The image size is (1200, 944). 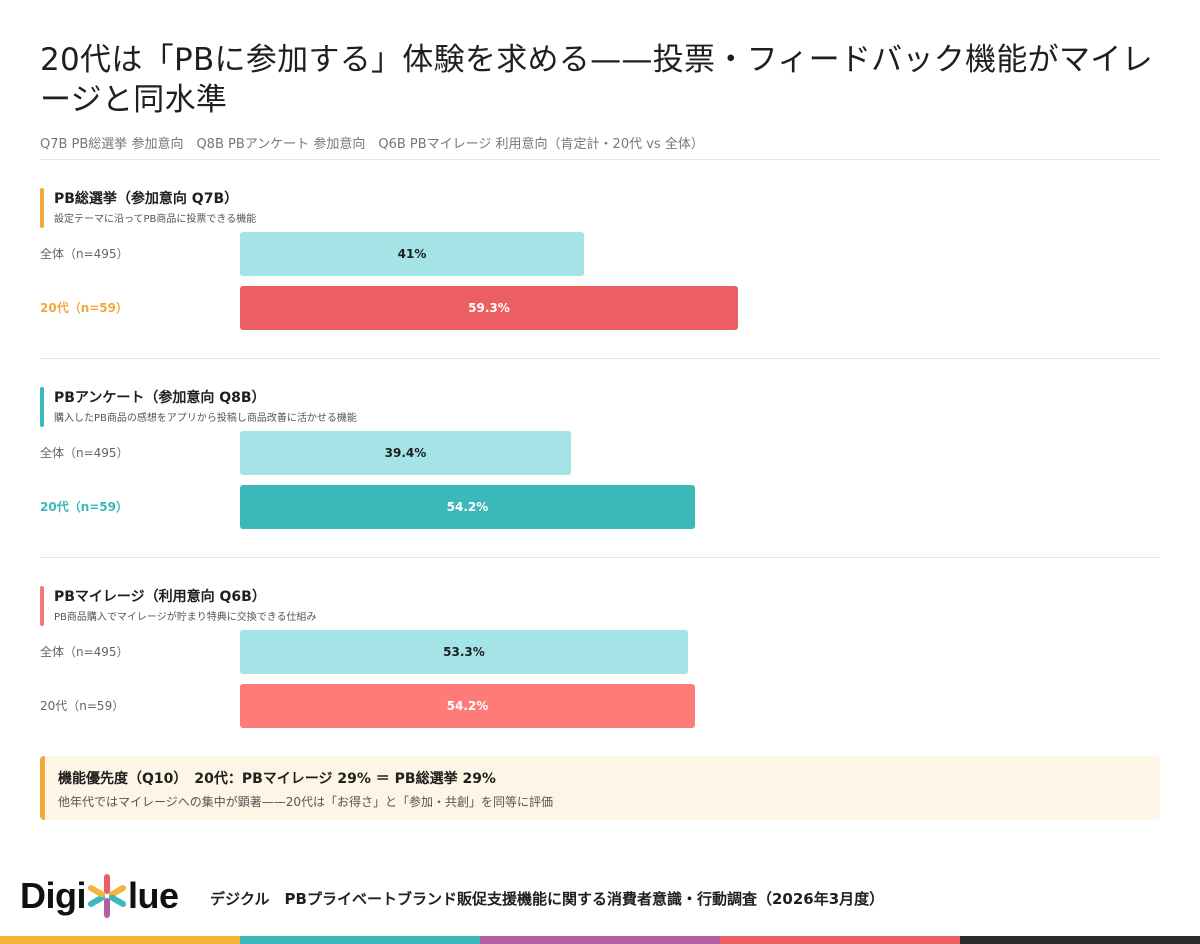 I want to click on section-description: 購入したPB商品の感想をアプリから投稿し商品改善に活かせる機能, so click(x=205, y=418).